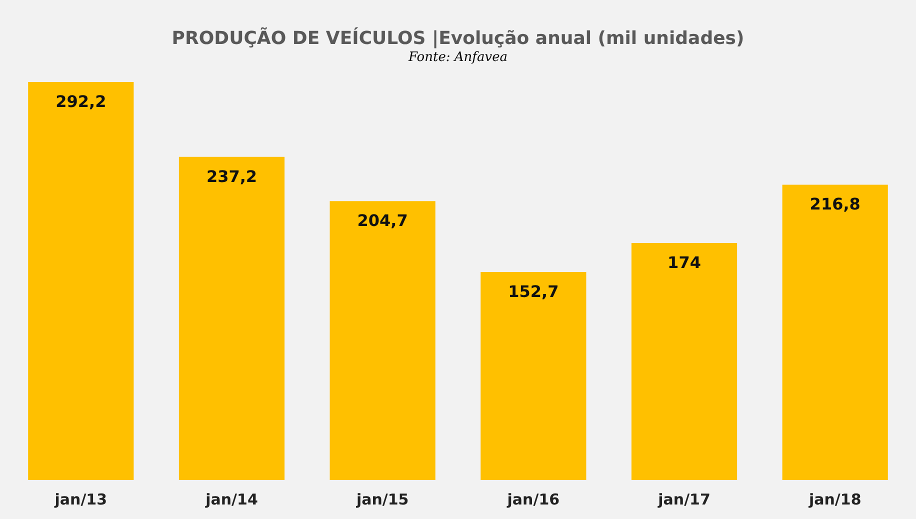 This screenshot has width=916, height=519. What do you see at coordinates (683, 499) in the screenshot?
I see `x-tick-label: jan/17` at bounding box center [683, 499].